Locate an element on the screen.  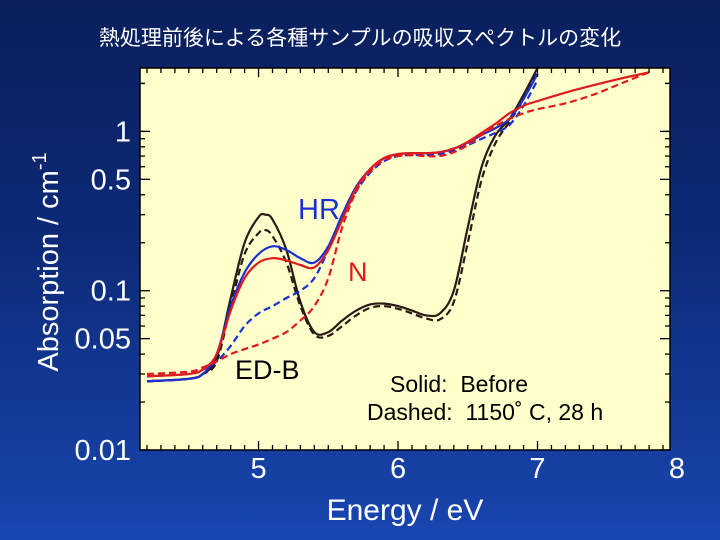
y-tick-label: 0.01 is located at coordinates (103, 451).